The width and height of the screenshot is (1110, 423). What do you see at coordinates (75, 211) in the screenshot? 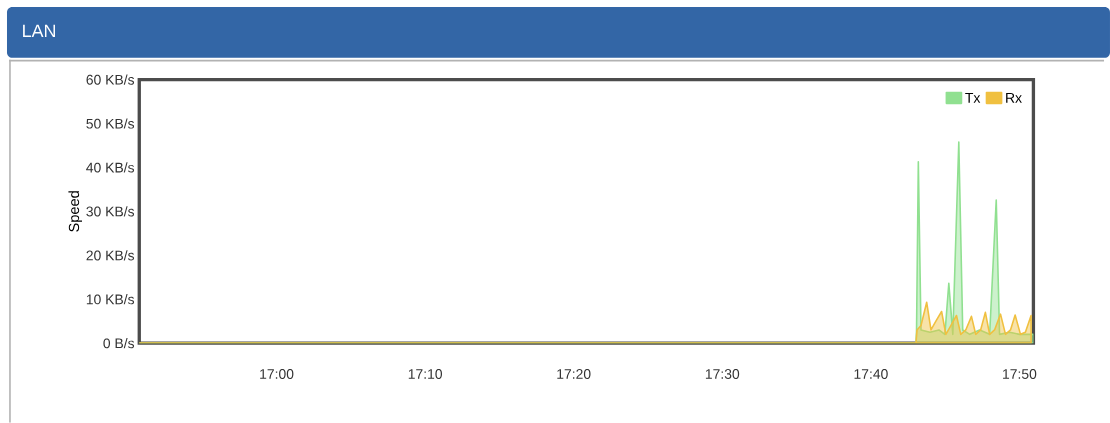
I see `y-axis-title: Speed` at bounding box center [75, 211].